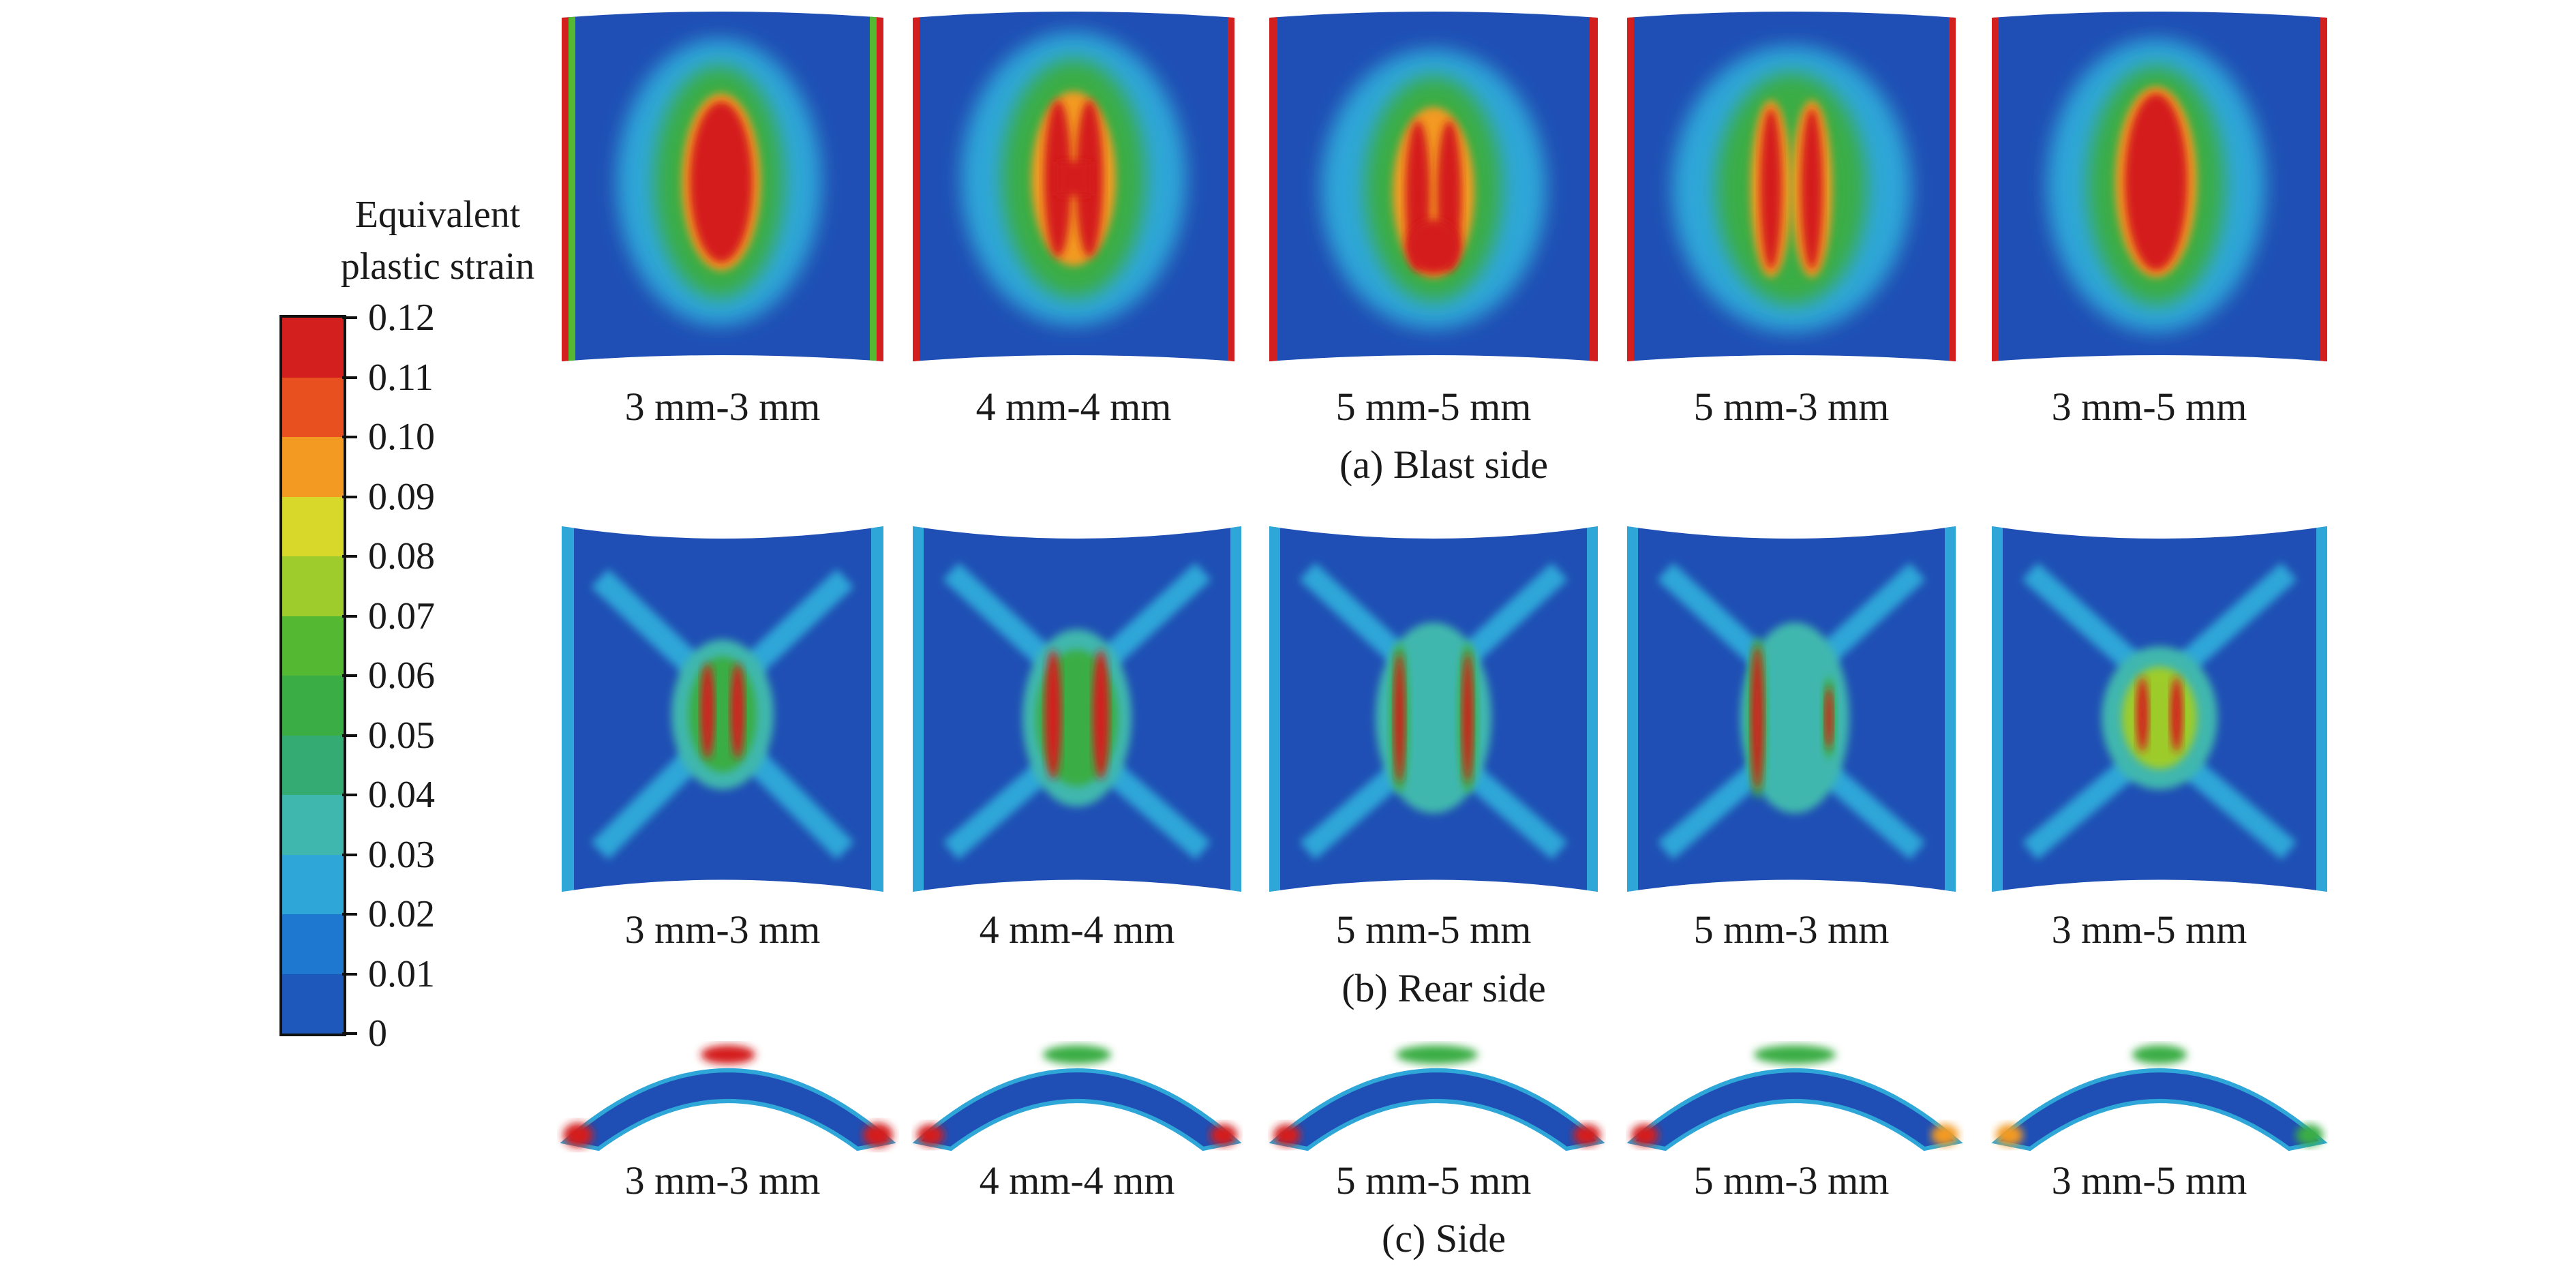 The width and height of the screenshot is (2576, 1266). What do you see at coordinates (402, 973) in the screenshot?
I see `colorbar-tick-label: 0.01` at bounding box center [402, 973].